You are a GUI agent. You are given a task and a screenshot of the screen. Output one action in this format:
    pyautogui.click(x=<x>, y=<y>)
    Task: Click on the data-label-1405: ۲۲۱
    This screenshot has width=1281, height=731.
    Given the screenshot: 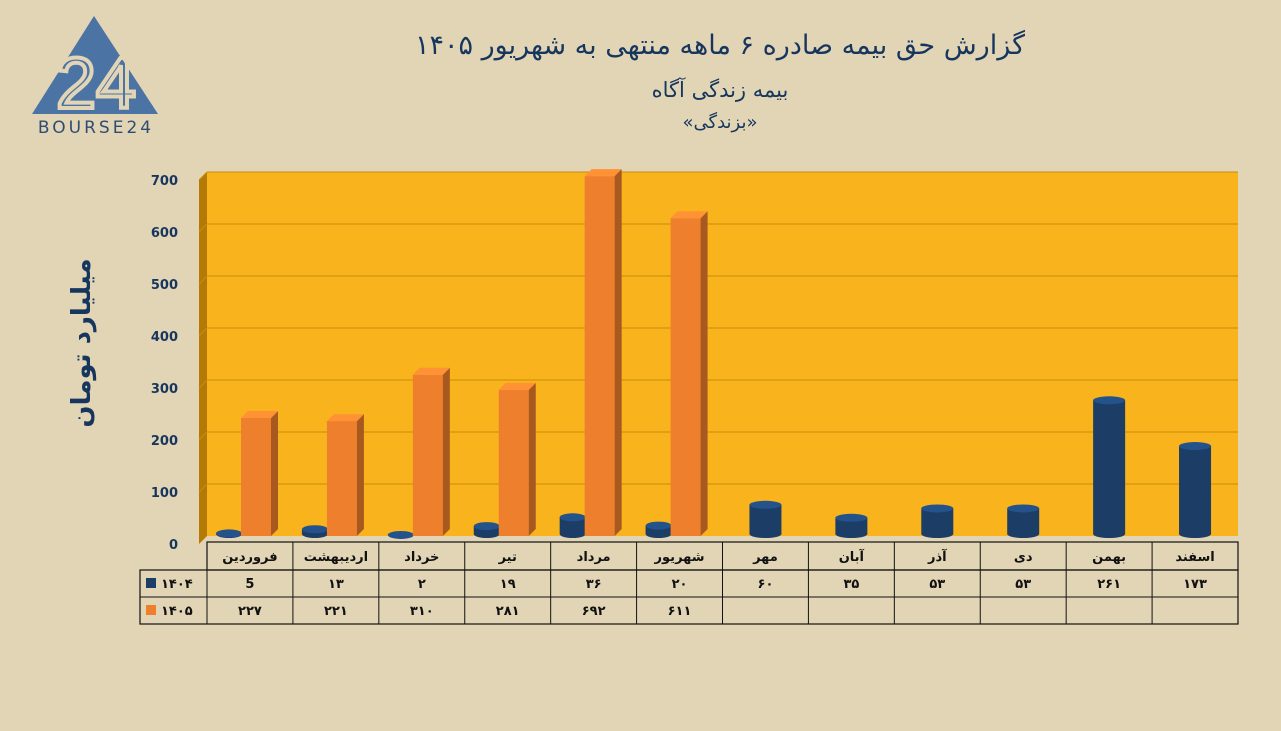 What is the action you would take?
    pyautogui.click(x=336, y=611)
    